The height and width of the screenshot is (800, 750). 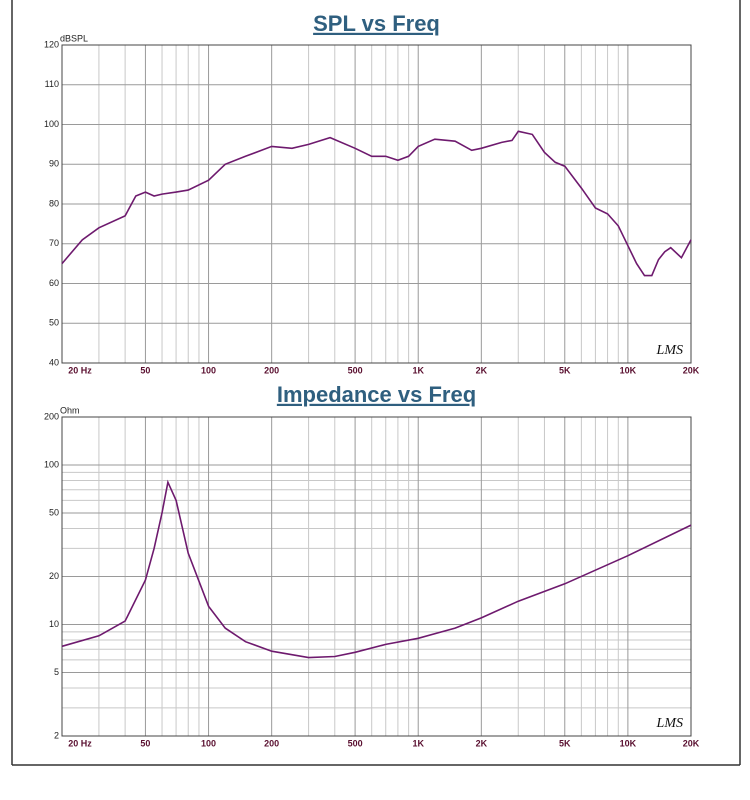 What do you see at coordinates (74, 38) in the screenshot?
I see `y-axis-label: dBSPL` at bounding box center [74, 38].